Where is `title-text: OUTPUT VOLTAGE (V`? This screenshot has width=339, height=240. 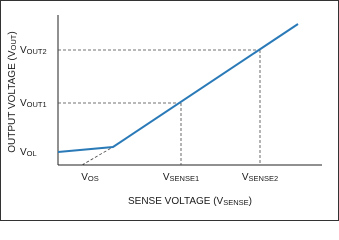 title-text: OUTPUT VOLTAGE (V is located at coordinates (12, 101).